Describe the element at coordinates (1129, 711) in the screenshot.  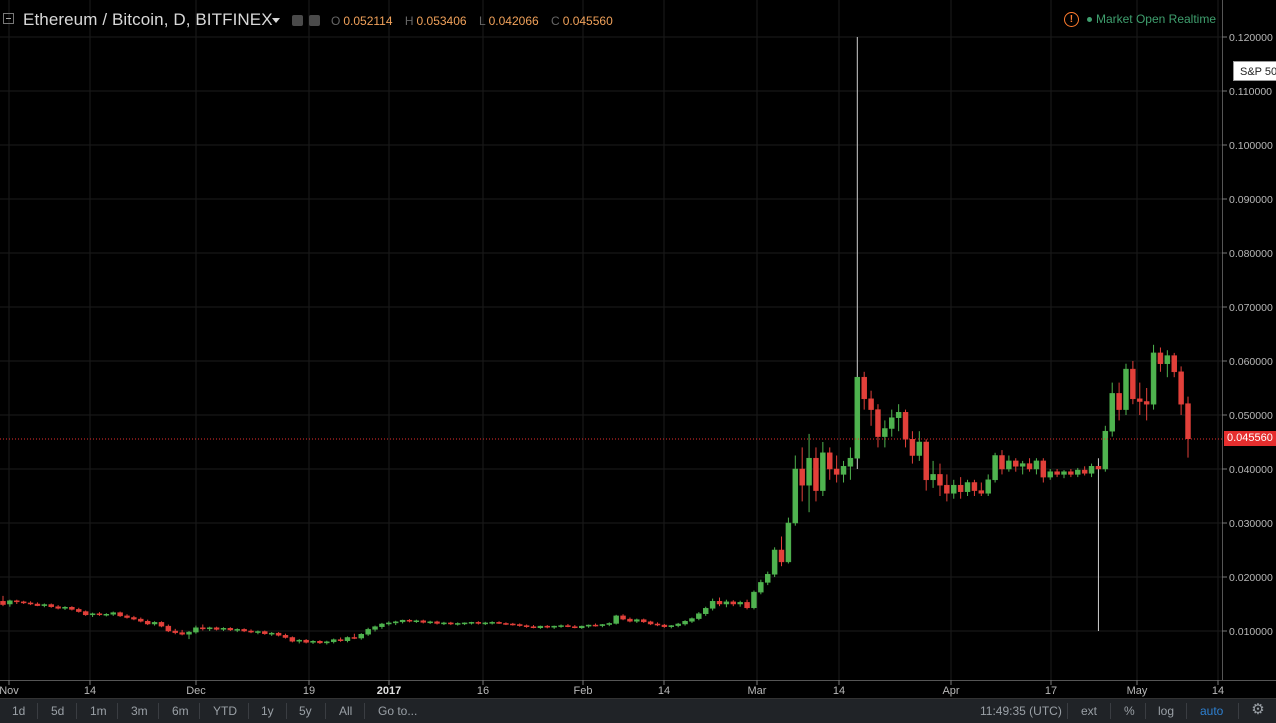
I see `percent-scale-toggle: %` at that location.